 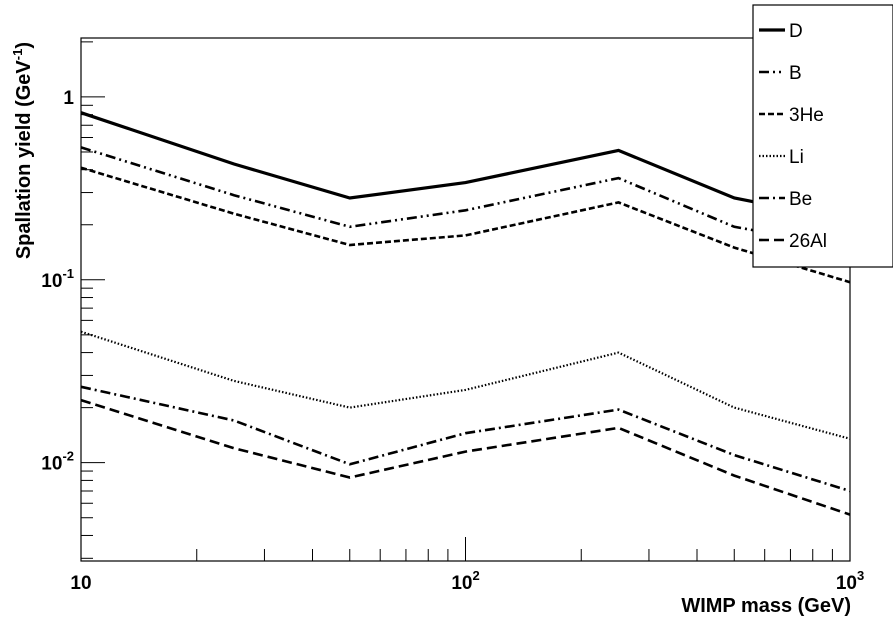 I want to click on x-tick-label: 10², so click(x=465, y=581).